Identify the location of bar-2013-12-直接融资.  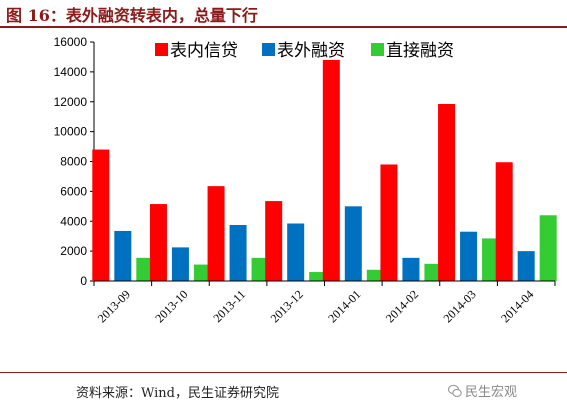
(318, 276).